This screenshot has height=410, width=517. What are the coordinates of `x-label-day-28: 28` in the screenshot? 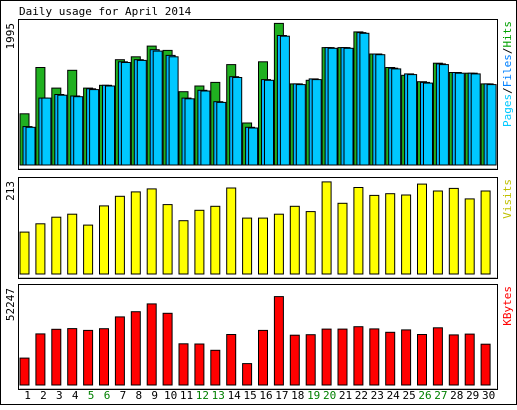 It's located at (456, 395).